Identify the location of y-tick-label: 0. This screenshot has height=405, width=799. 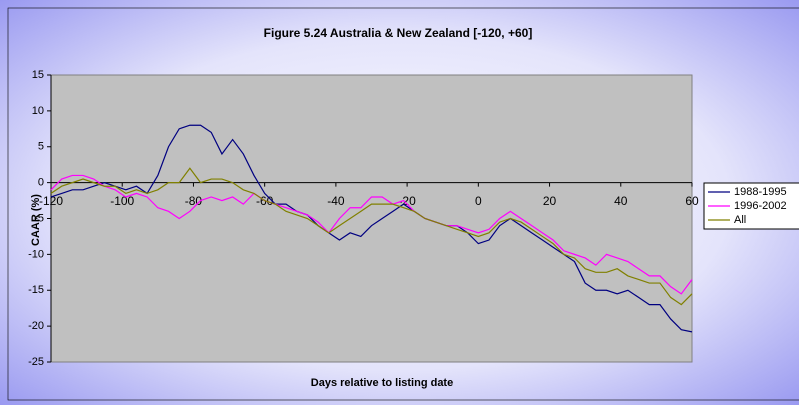
(41, 183).